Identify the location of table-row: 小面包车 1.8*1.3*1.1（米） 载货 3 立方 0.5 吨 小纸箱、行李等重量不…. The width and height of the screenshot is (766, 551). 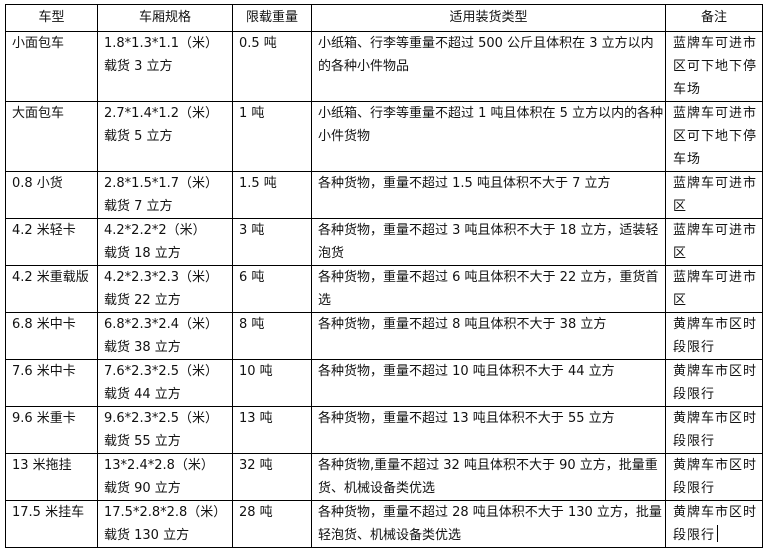
(384, 66).